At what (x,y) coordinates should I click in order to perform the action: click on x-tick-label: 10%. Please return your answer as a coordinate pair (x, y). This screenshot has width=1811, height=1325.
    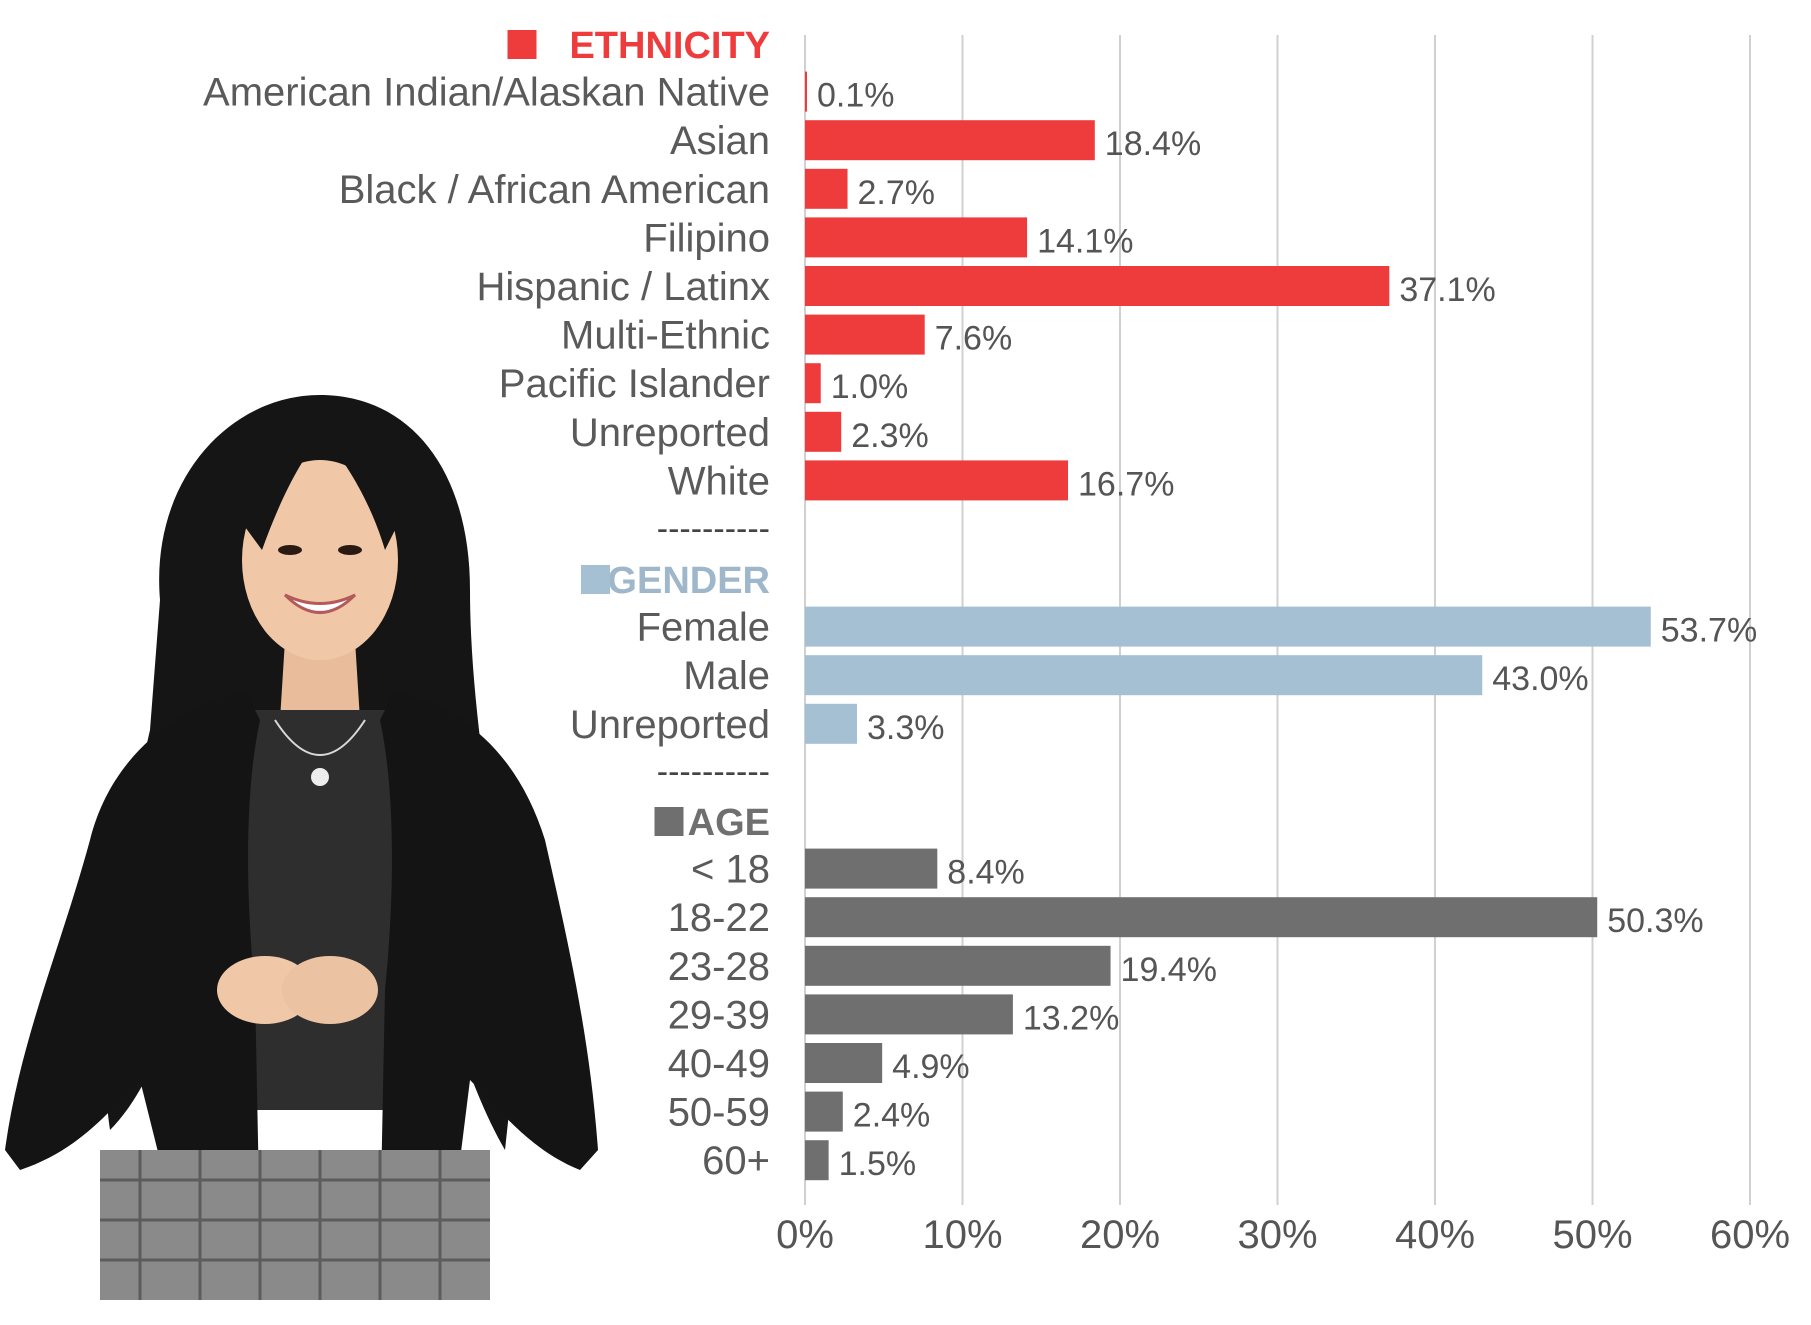
    Looking at the image, I should click on (962, 1235).